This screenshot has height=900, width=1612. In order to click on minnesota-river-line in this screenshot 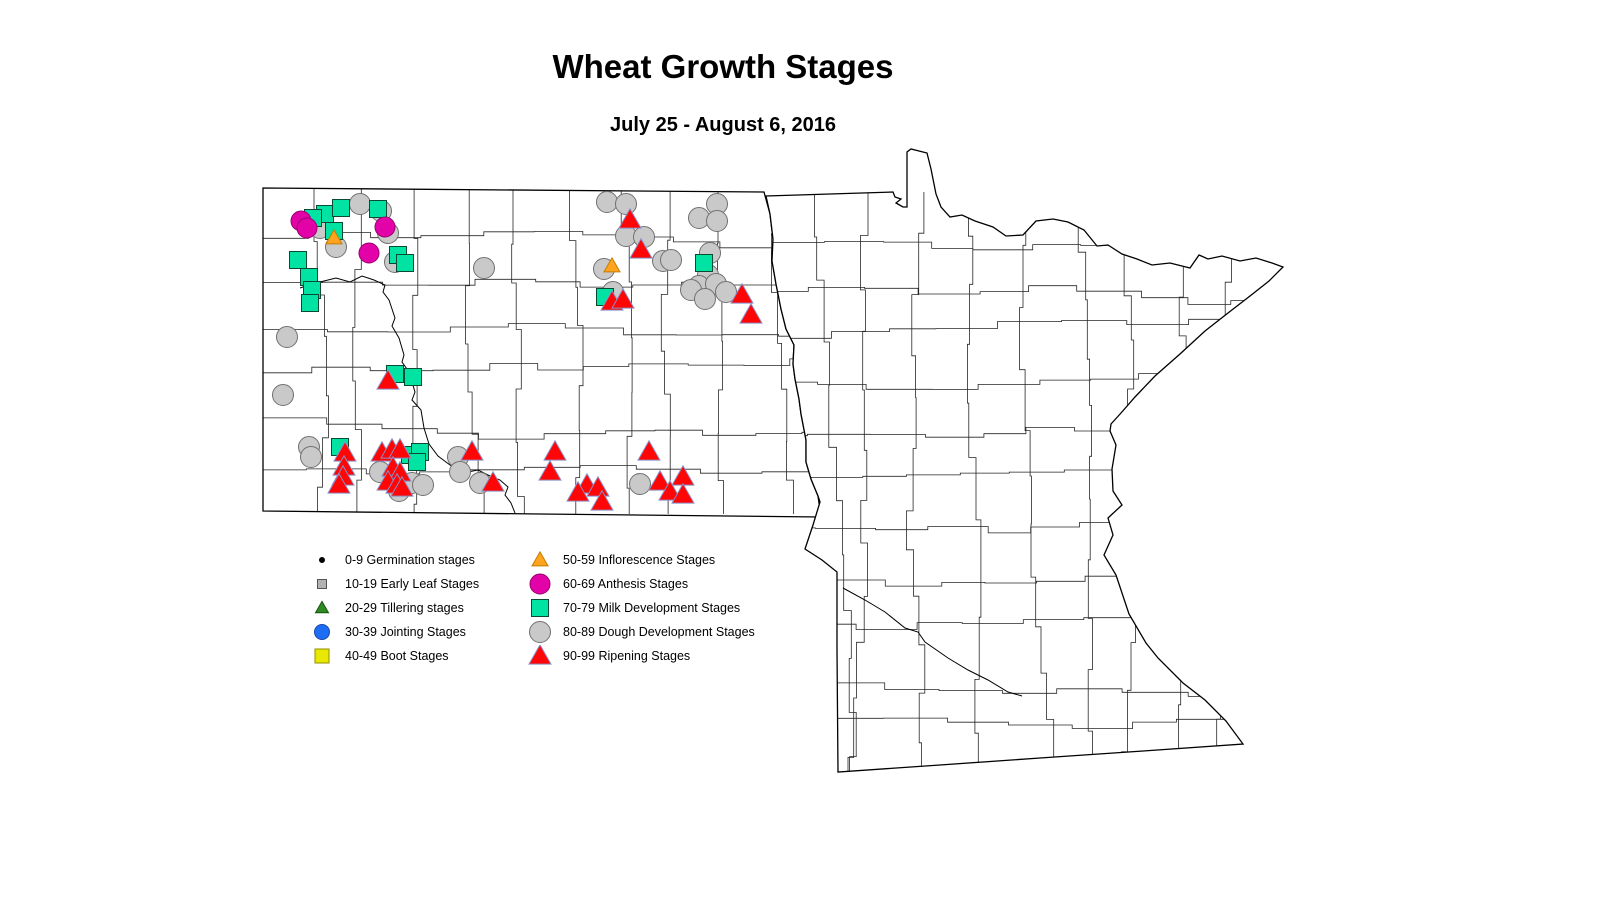, I will do `click(932, 642)`.